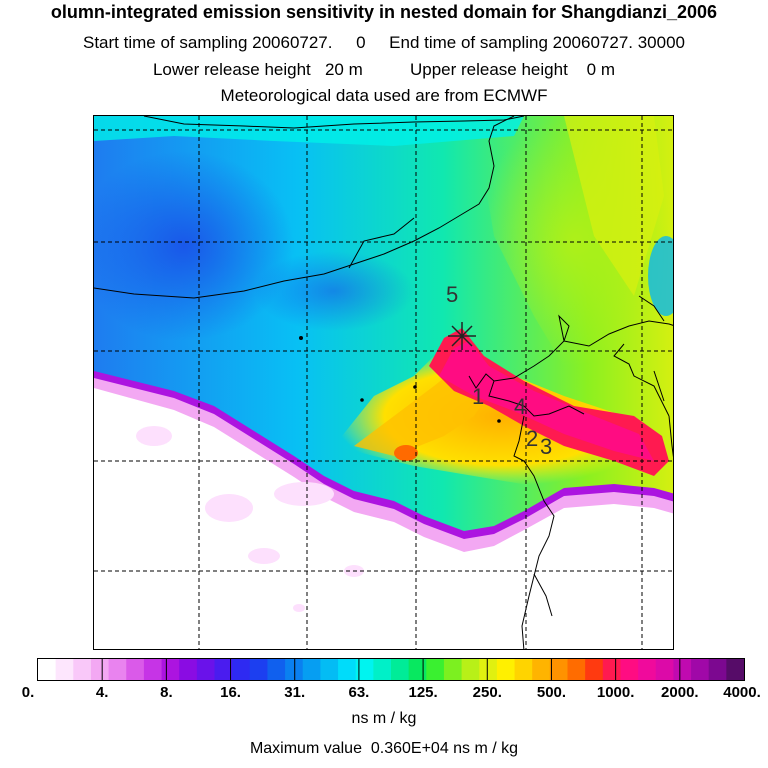  What do you see at coordinates (384, 95) in the screenshot?
I see `met-data-line: Meteorological data used are from ECMWF` at bounding box center [384, 95].